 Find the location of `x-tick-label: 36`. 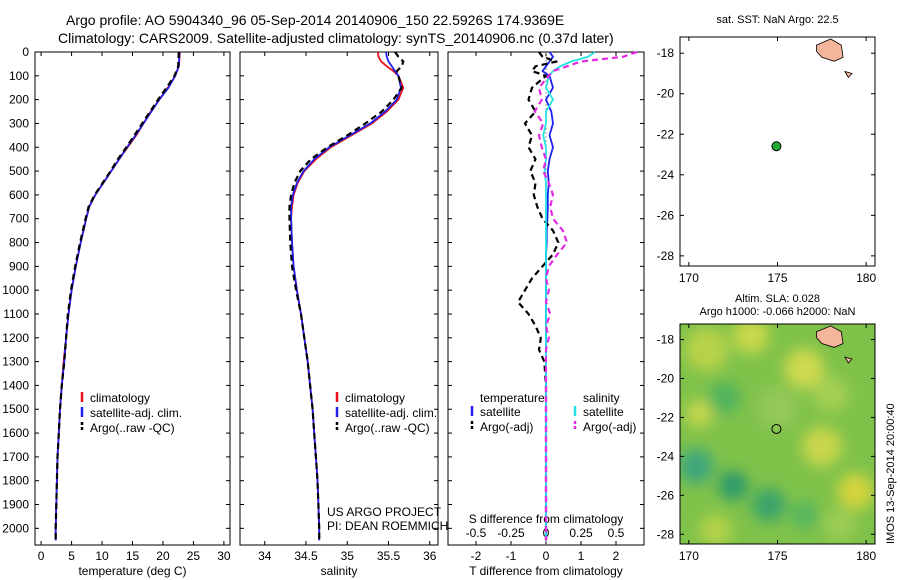

x-tick-label: 36 is located at coordinates (430, 556).